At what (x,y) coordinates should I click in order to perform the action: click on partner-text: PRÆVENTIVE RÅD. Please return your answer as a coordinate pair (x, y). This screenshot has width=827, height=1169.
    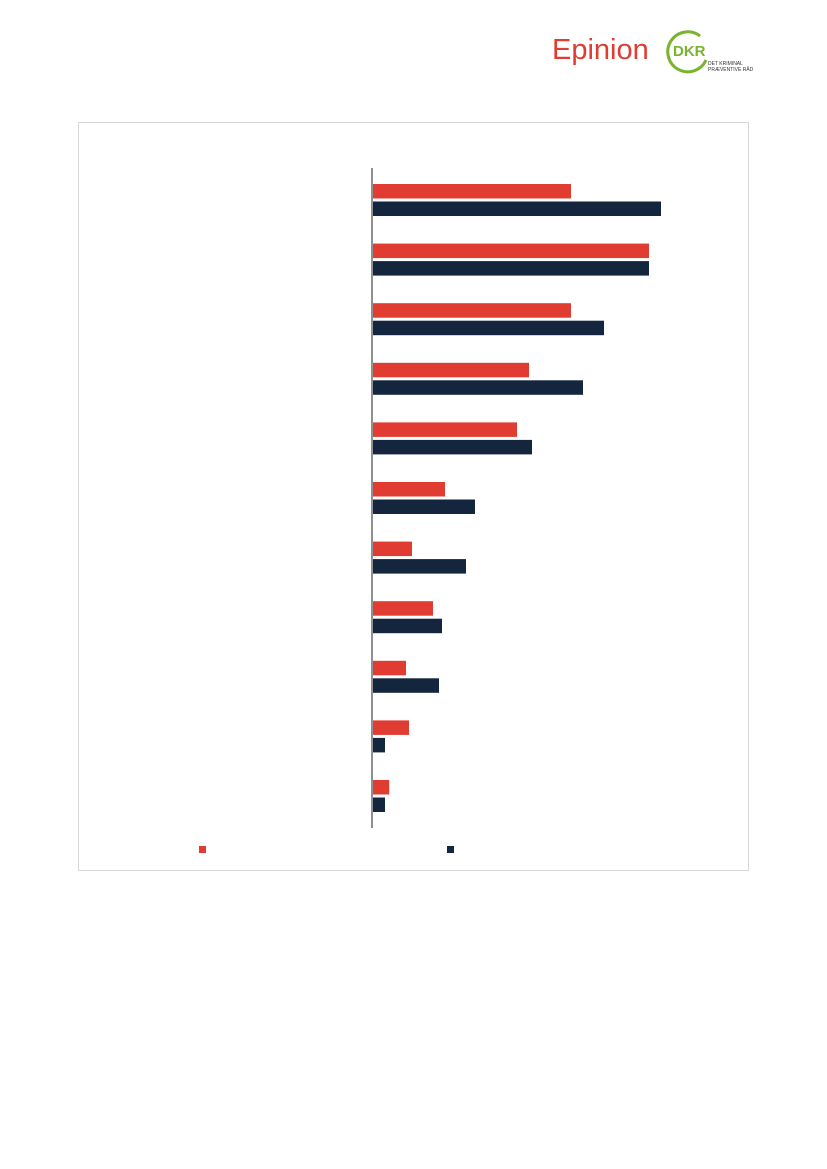
    Looking at the image, I should click on (731, 69).